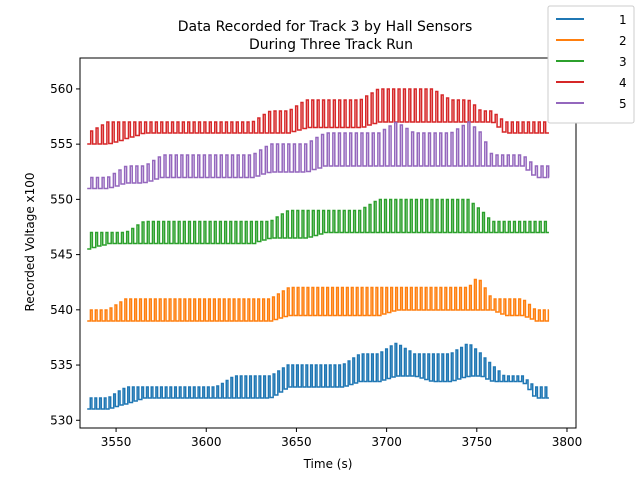  What do you see at coordinates (623, 20) in the screenshot?
I see `legend-label-1: 1` at bounding box center [623, 20].